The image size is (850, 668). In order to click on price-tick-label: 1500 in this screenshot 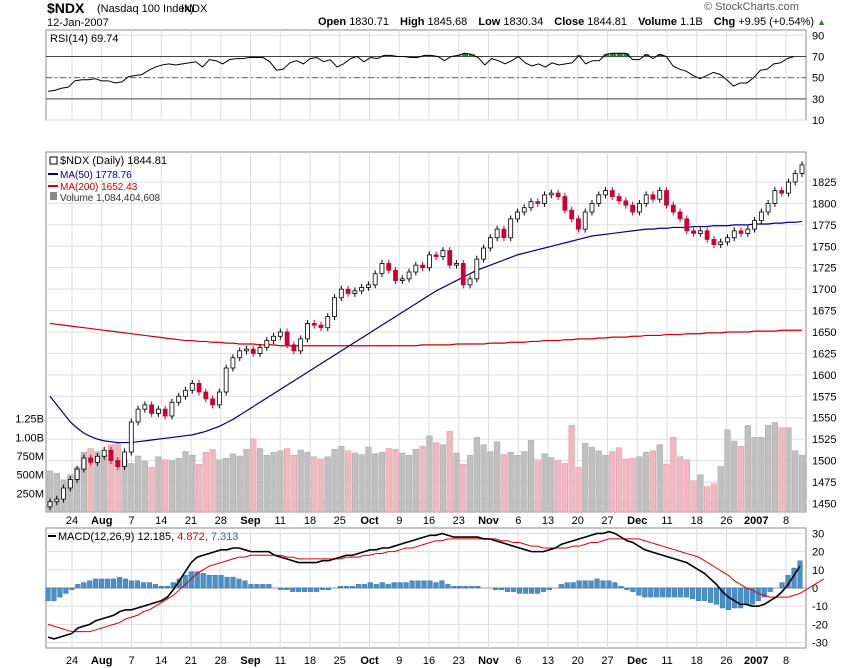, I will do `click(824, 462)`.